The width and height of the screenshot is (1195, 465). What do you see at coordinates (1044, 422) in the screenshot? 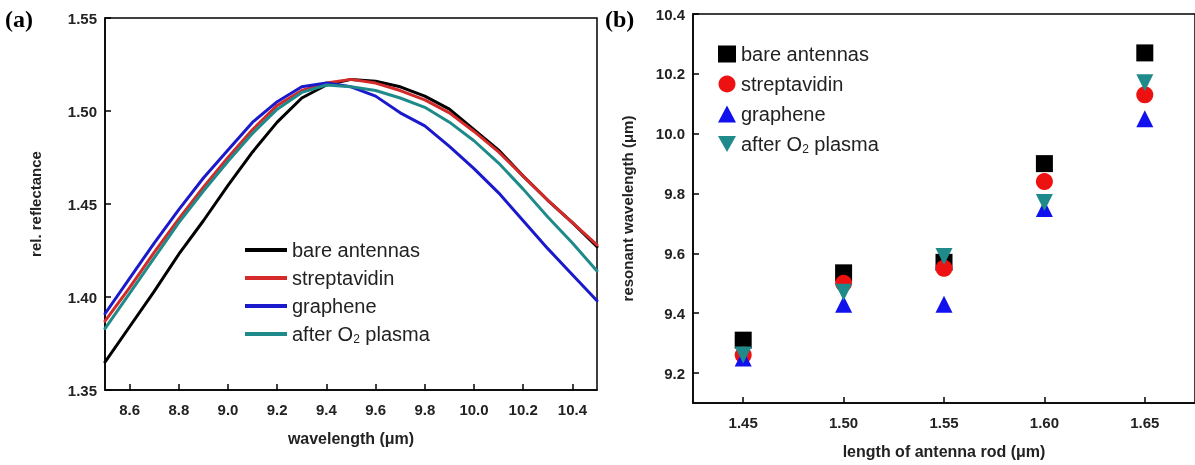
I see `x-tick-label: 1.60` at bounding box center [1044, 422].